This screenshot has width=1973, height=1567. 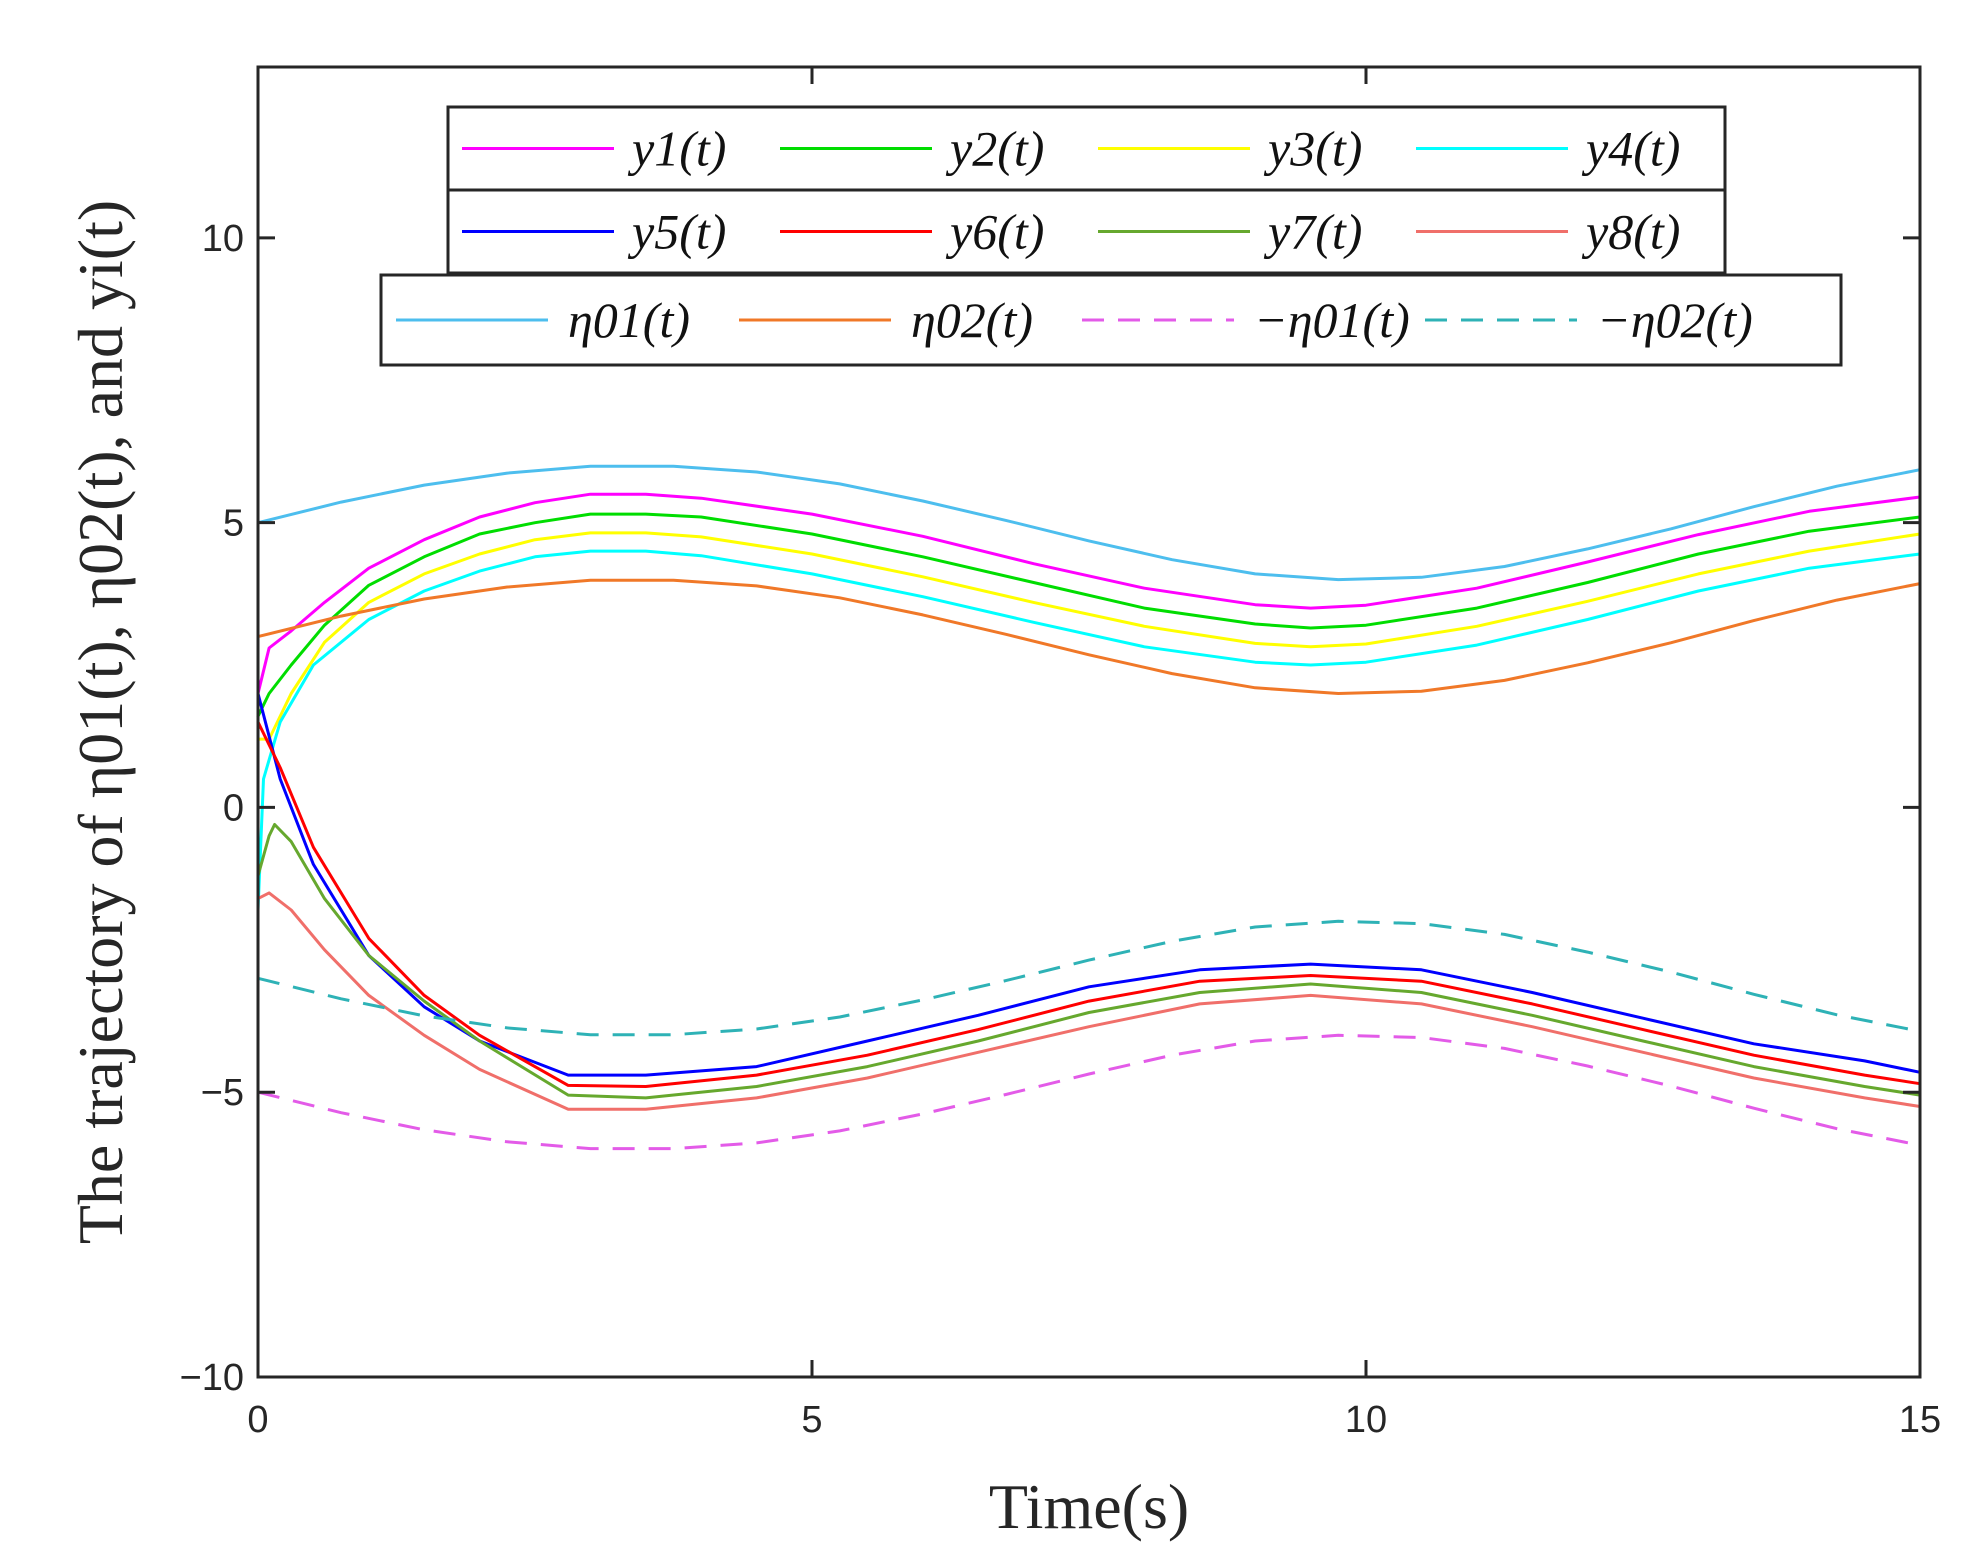 What do you see at coordinates (629, 320) in the screenshot?
I see `legend-label-eta01: η01(t)` at bounding box center [629, 320].